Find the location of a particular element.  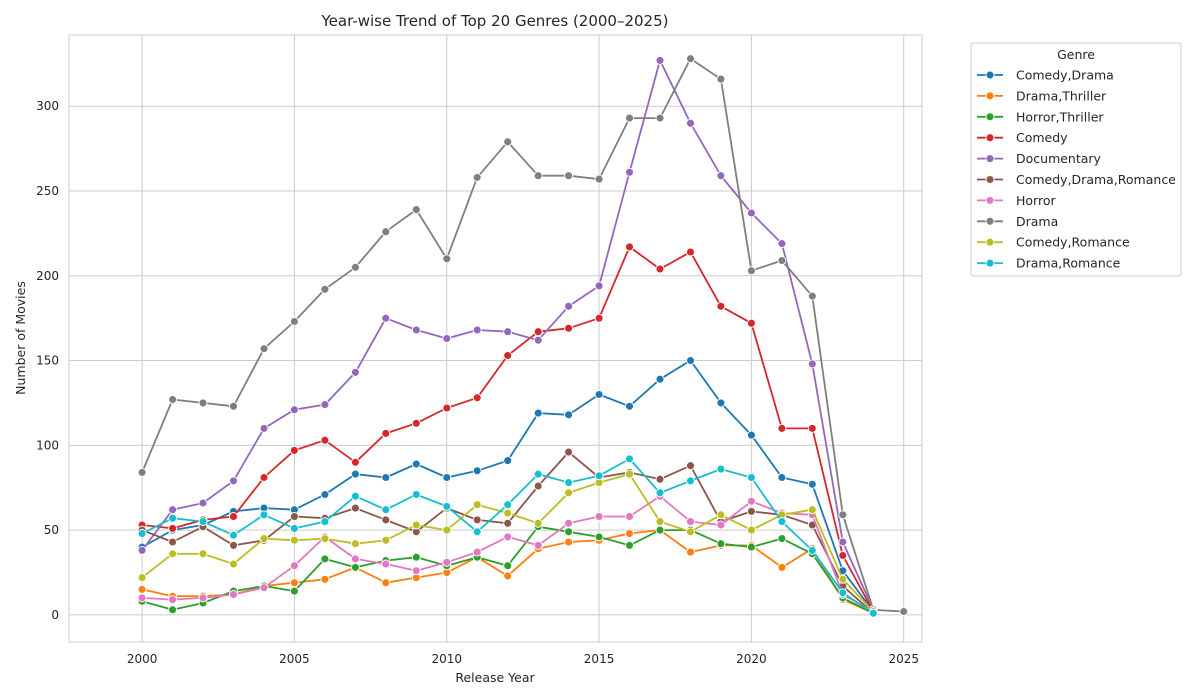

legend-item: Drama,Thriller is located at coordinates (1042, 95).